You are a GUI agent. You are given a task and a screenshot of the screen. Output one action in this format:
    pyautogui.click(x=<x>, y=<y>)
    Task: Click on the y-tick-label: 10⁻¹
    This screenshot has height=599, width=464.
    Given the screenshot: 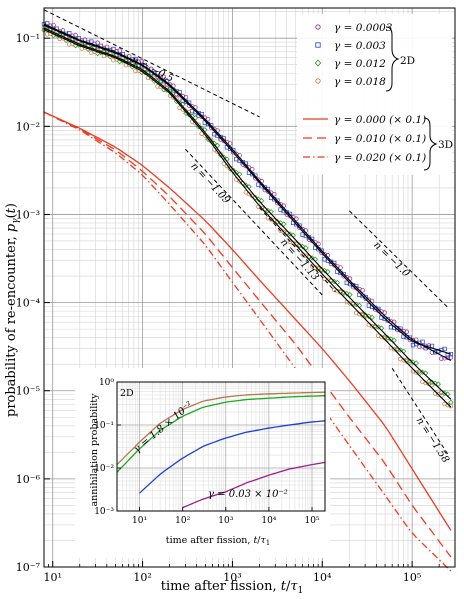 What is the action you would take?
    pyautogui.click(x=28, y=38)
    